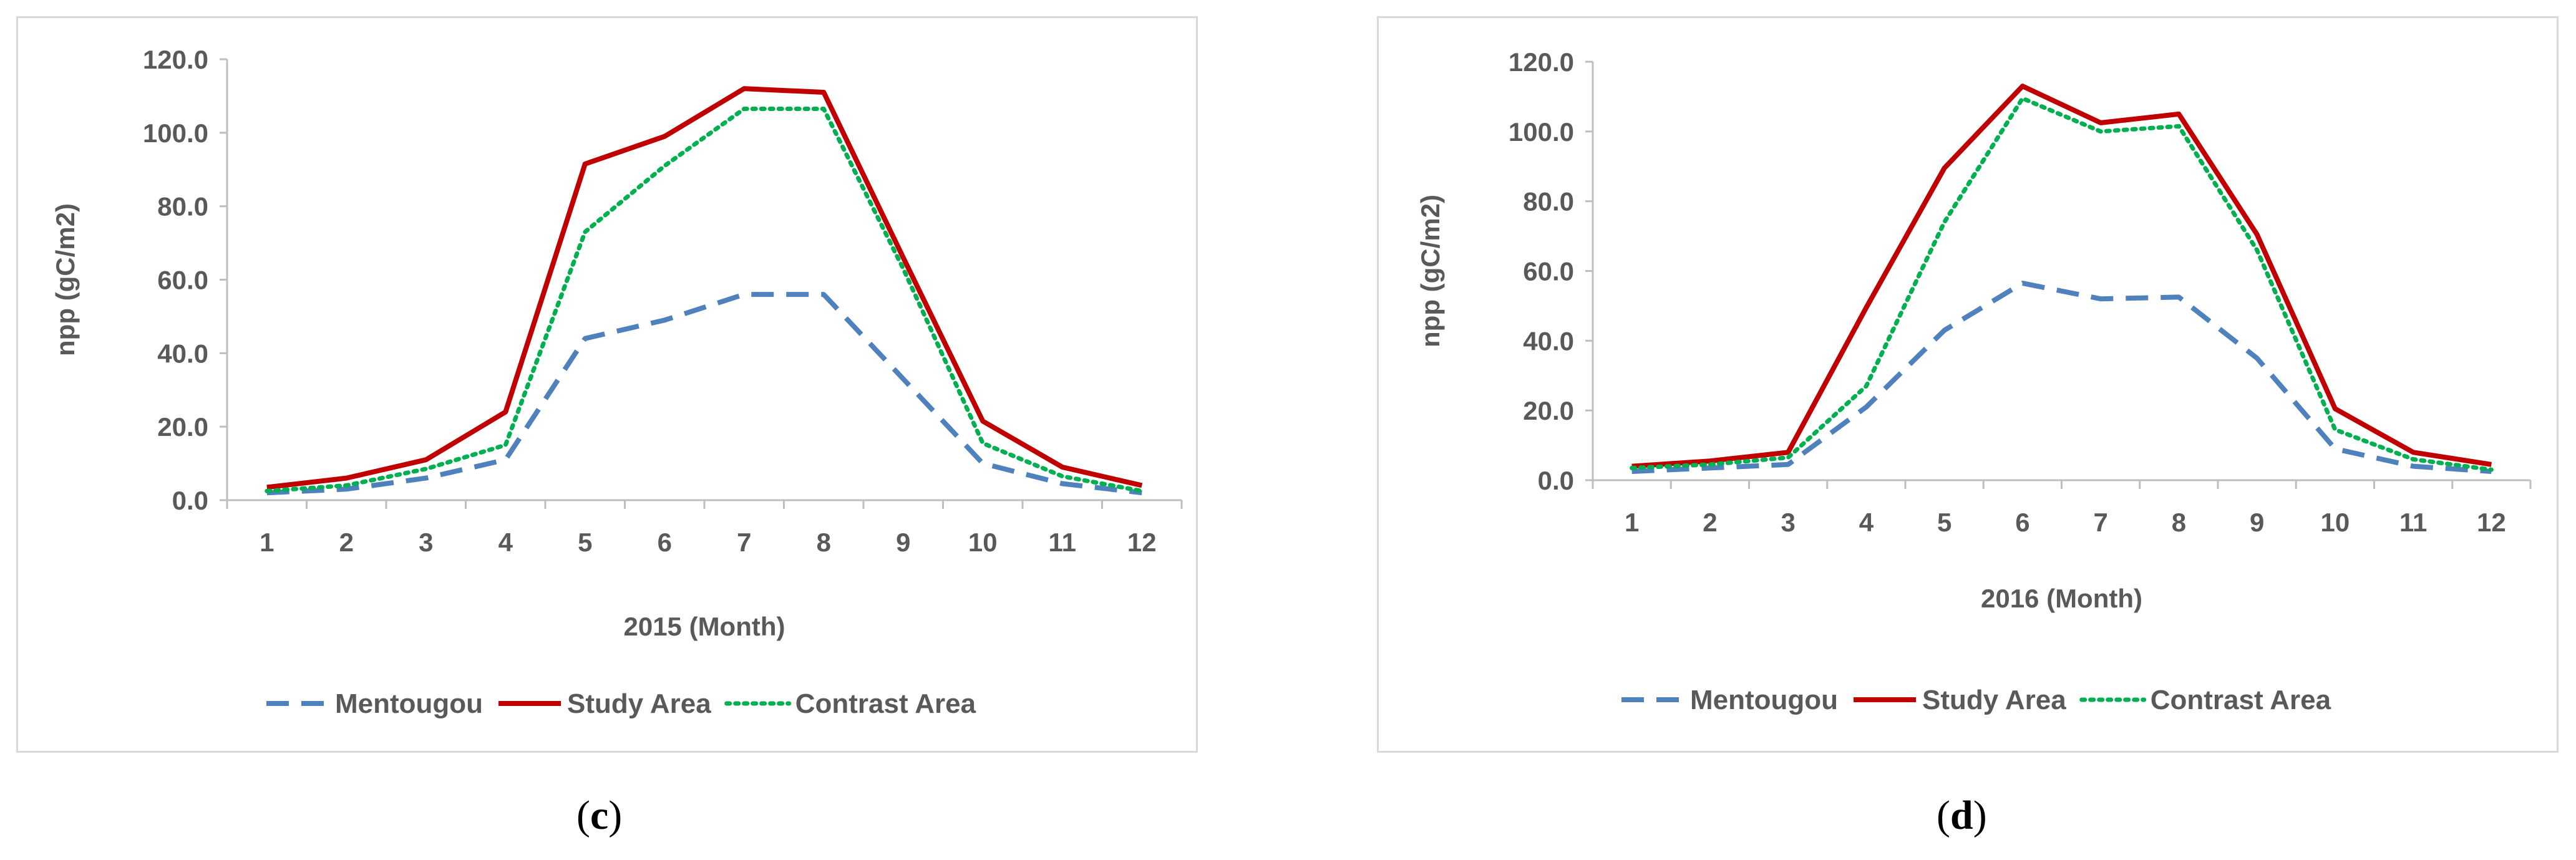 Image resolution: width=2576 pixels, height=860 pixels. I want to click on panel-caption-d: (d), so click(1962, 816).